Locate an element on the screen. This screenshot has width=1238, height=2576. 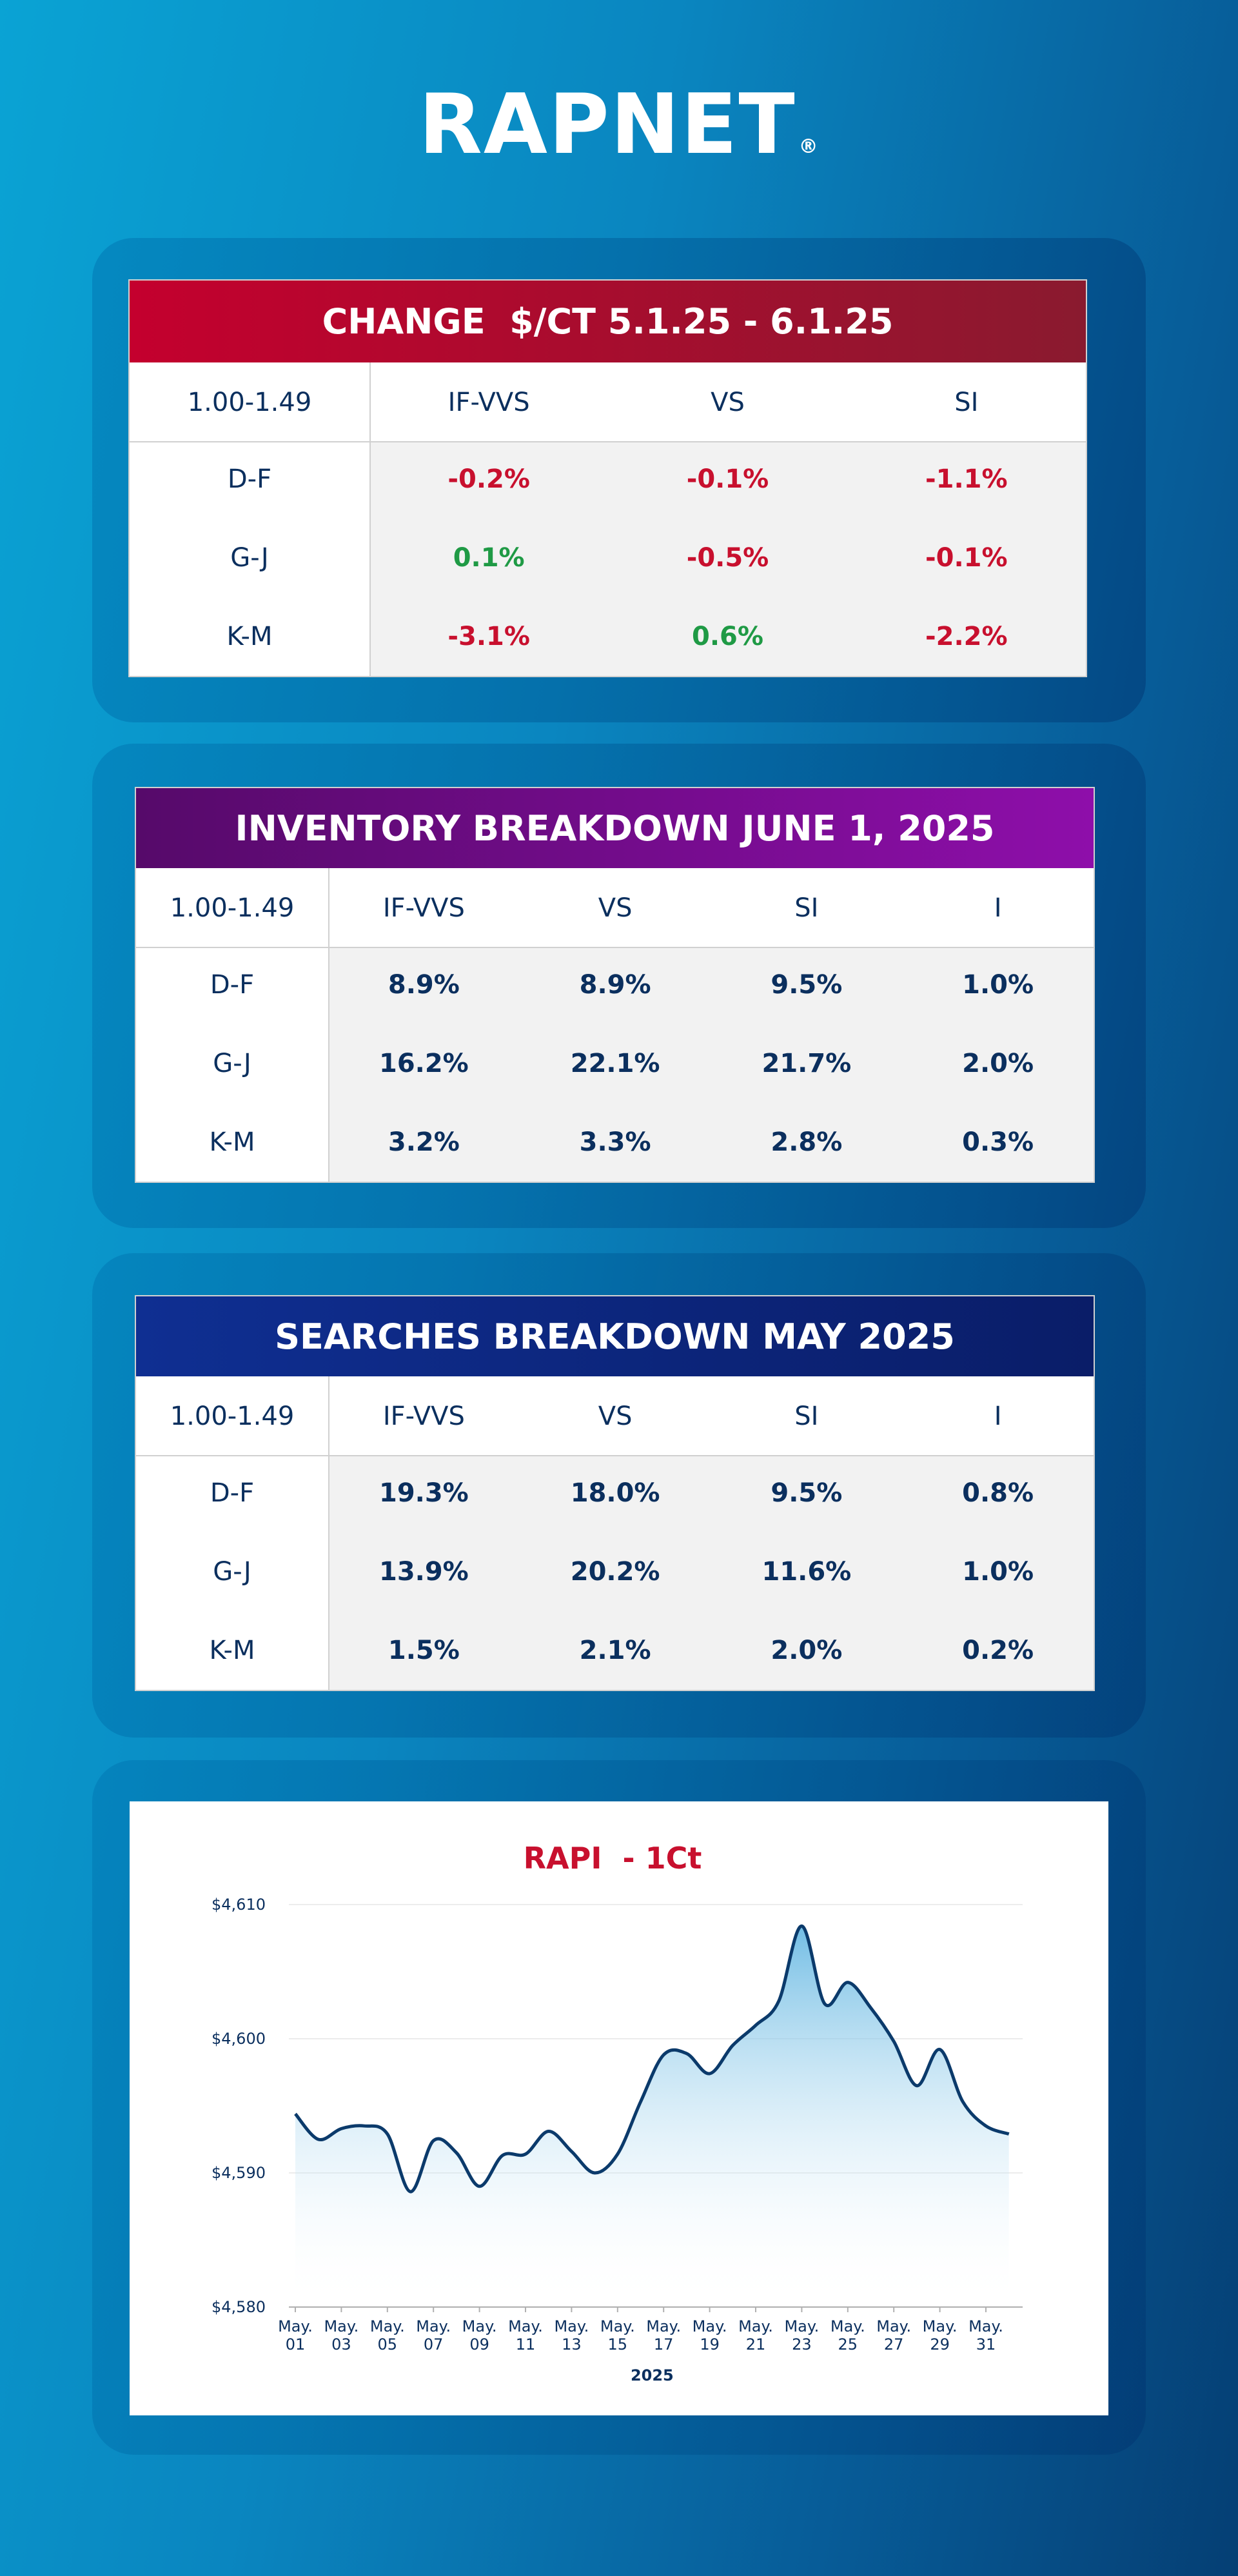
x-tick-label: May. 19 is located at coordinates (709, 2335).